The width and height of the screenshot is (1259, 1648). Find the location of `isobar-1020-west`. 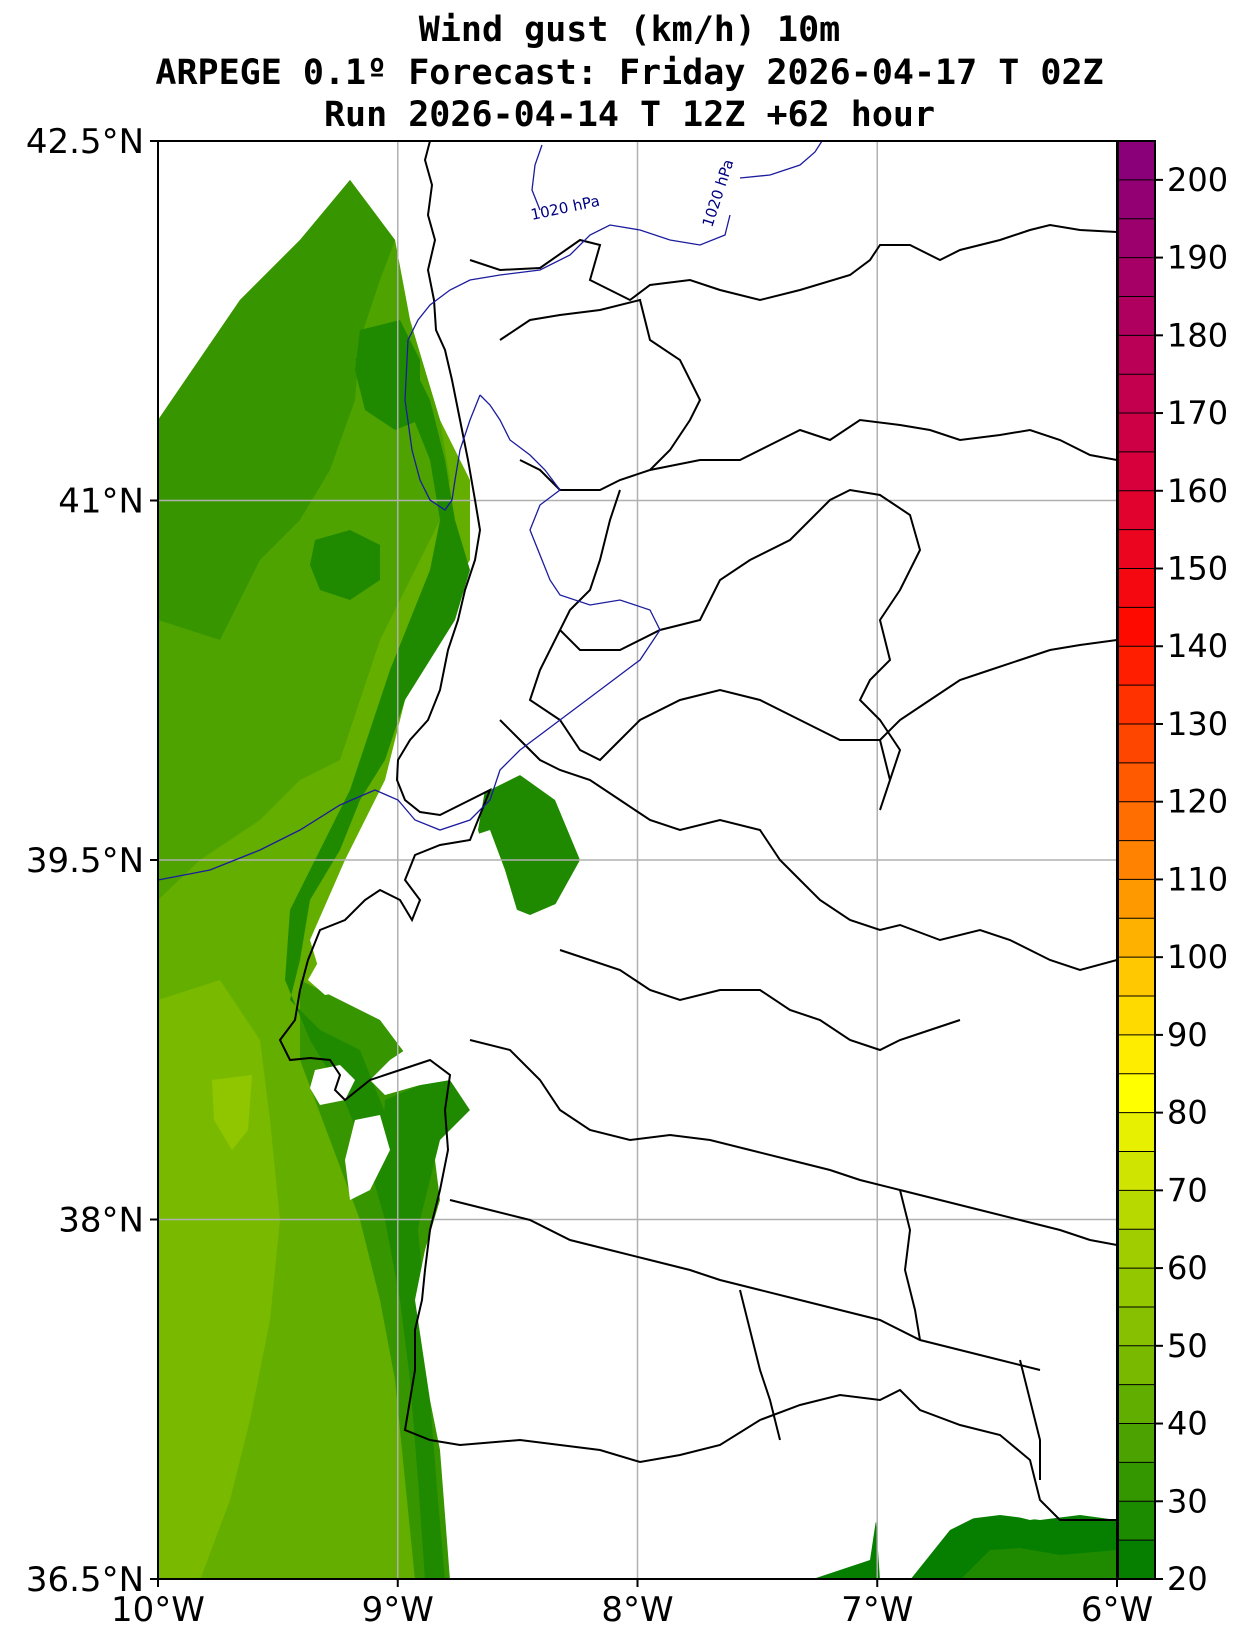

isobar-1020-west is located at coordinates (409, 637).